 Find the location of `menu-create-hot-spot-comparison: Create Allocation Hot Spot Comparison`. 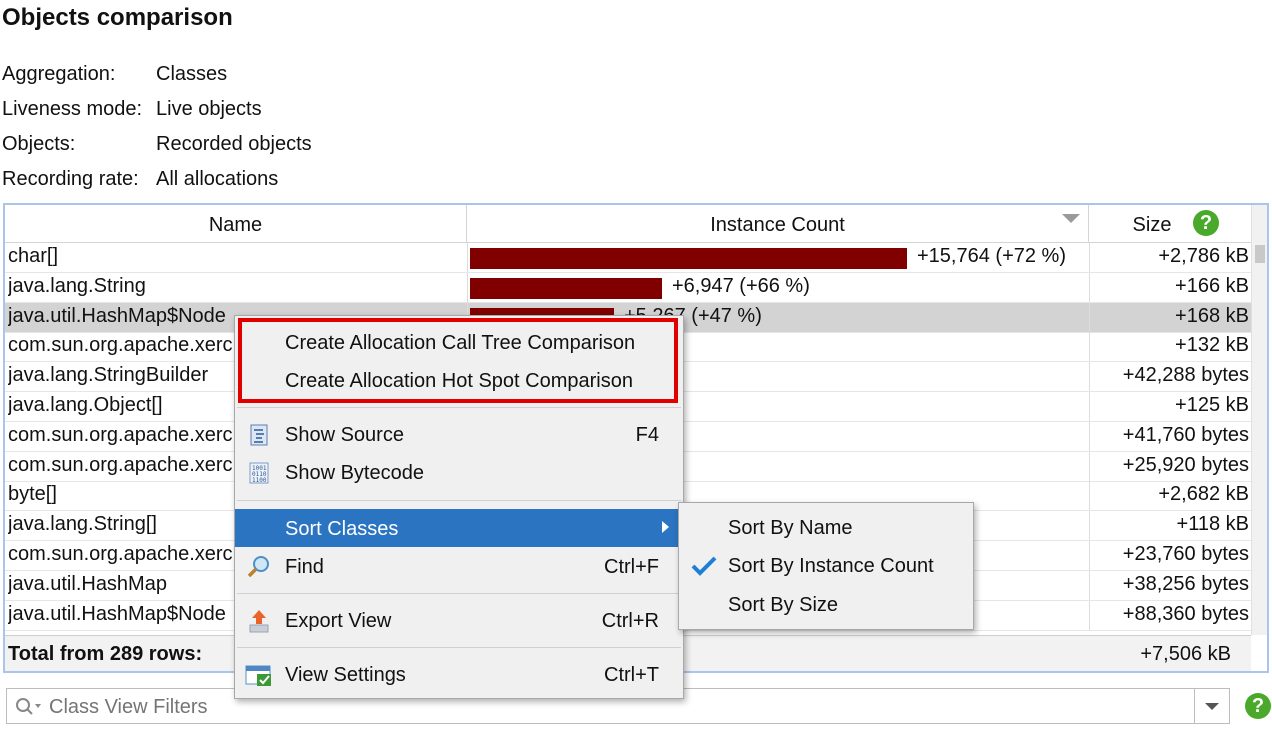

menu-create-hot-spot-comparison: Create Allocation Hot Spot Comparison is located at coordinates (459, 381).